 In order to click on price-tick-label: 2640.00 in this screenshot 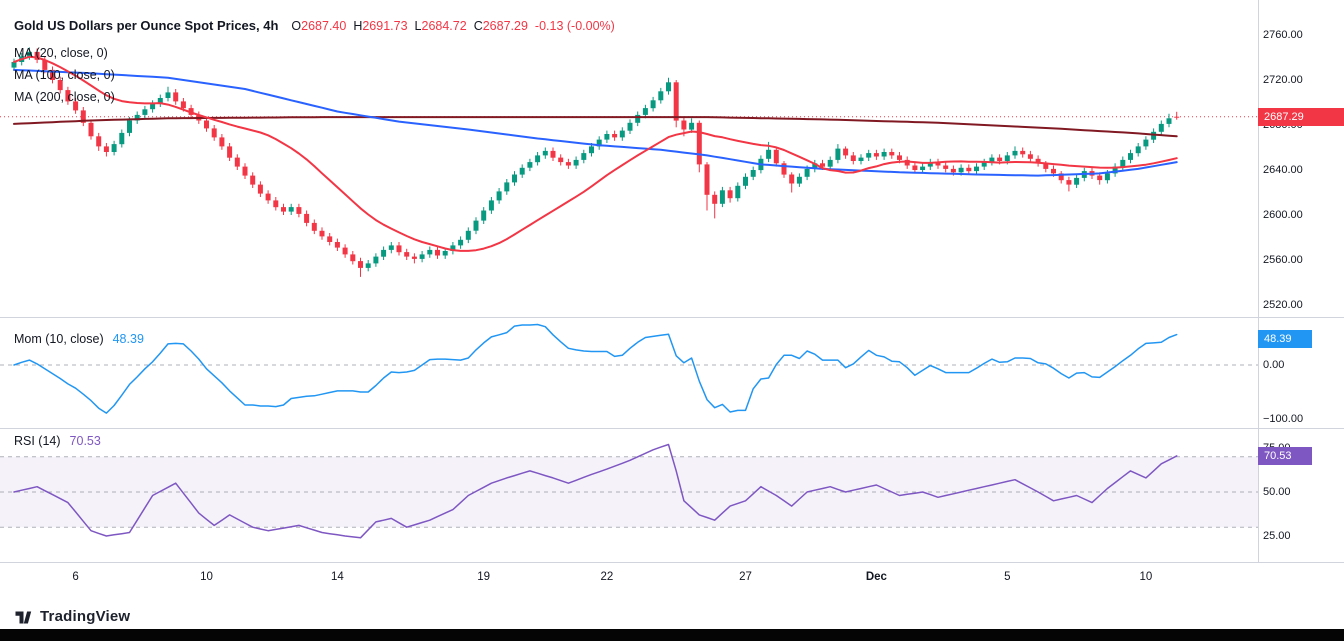, I will do `click(1283, 170)`.